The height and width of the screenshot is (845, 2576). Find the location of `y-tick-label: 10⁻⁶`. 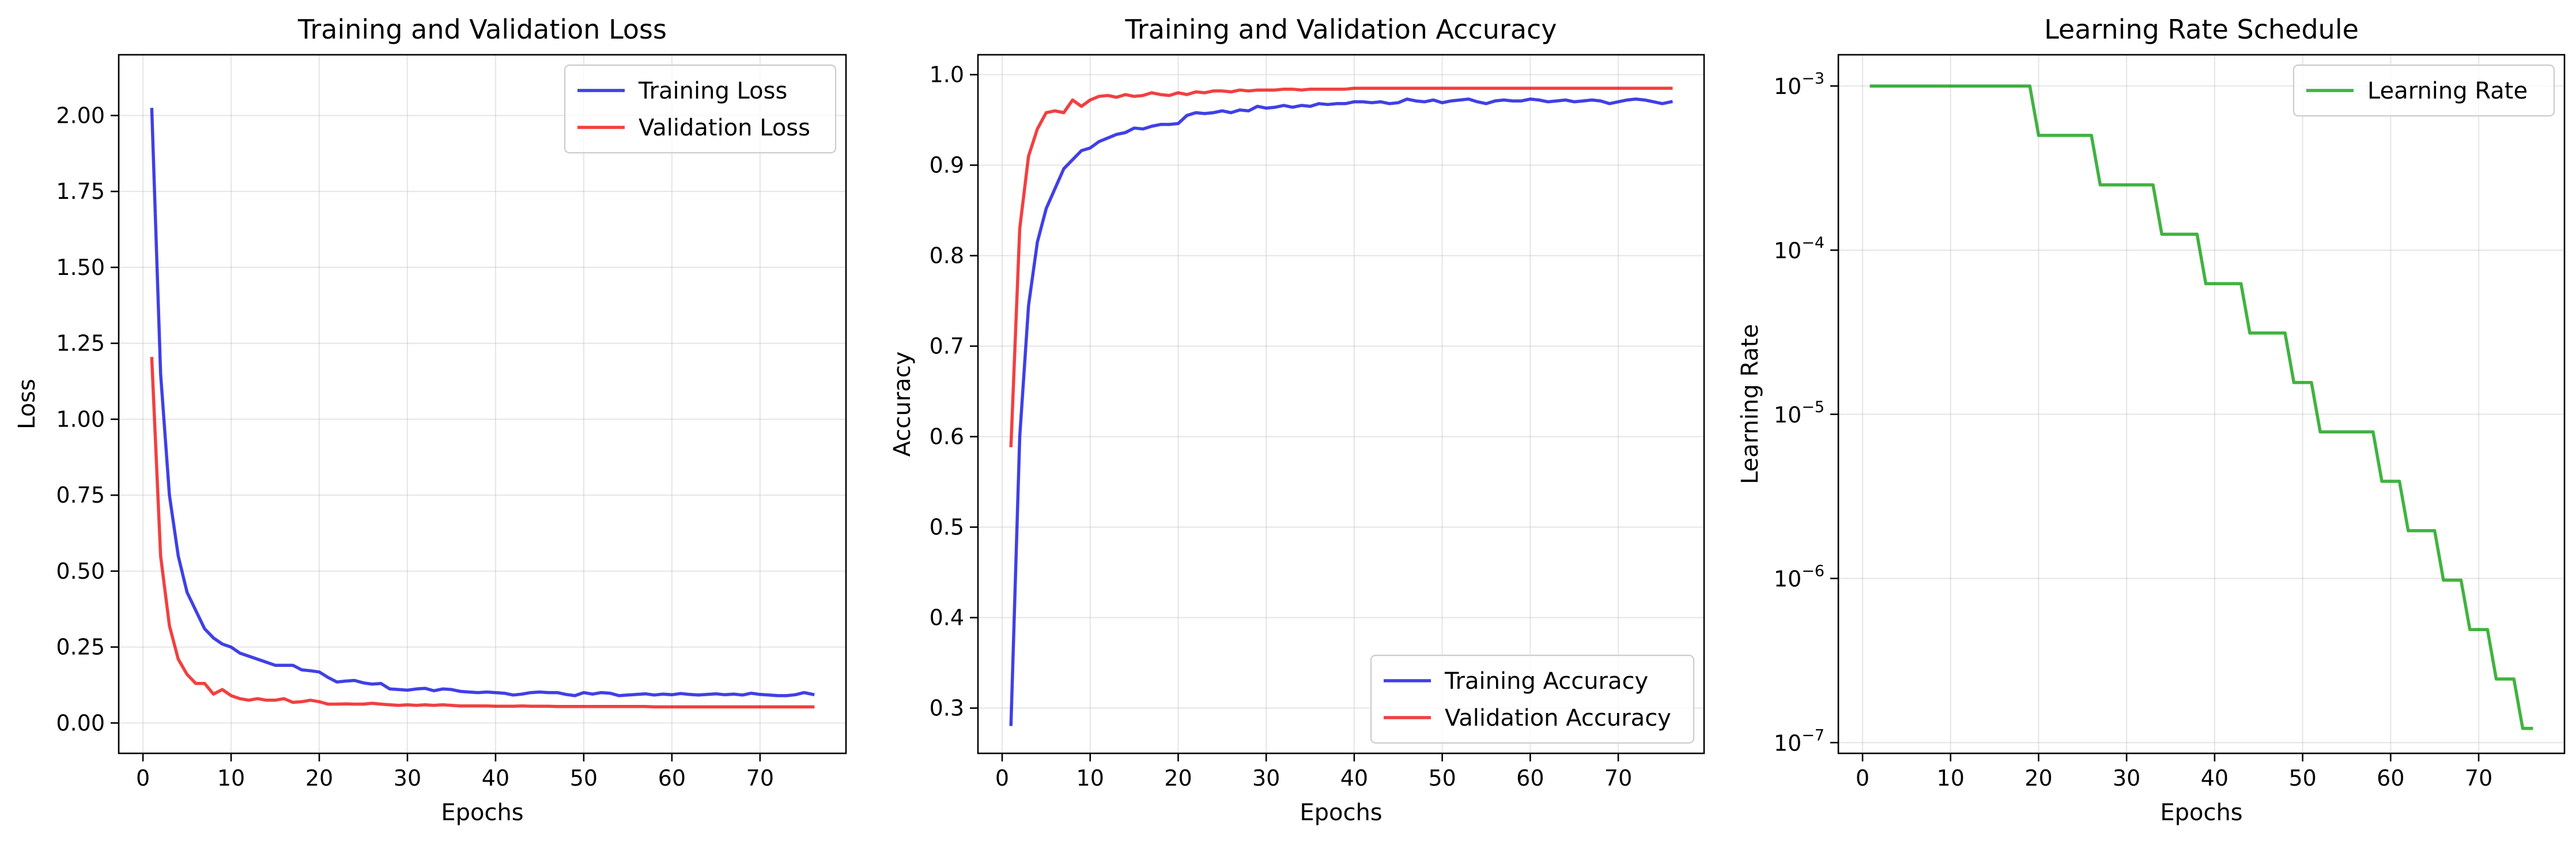

y-tick-label: 10⁻⁶ is located at coordinates (1799, 577).